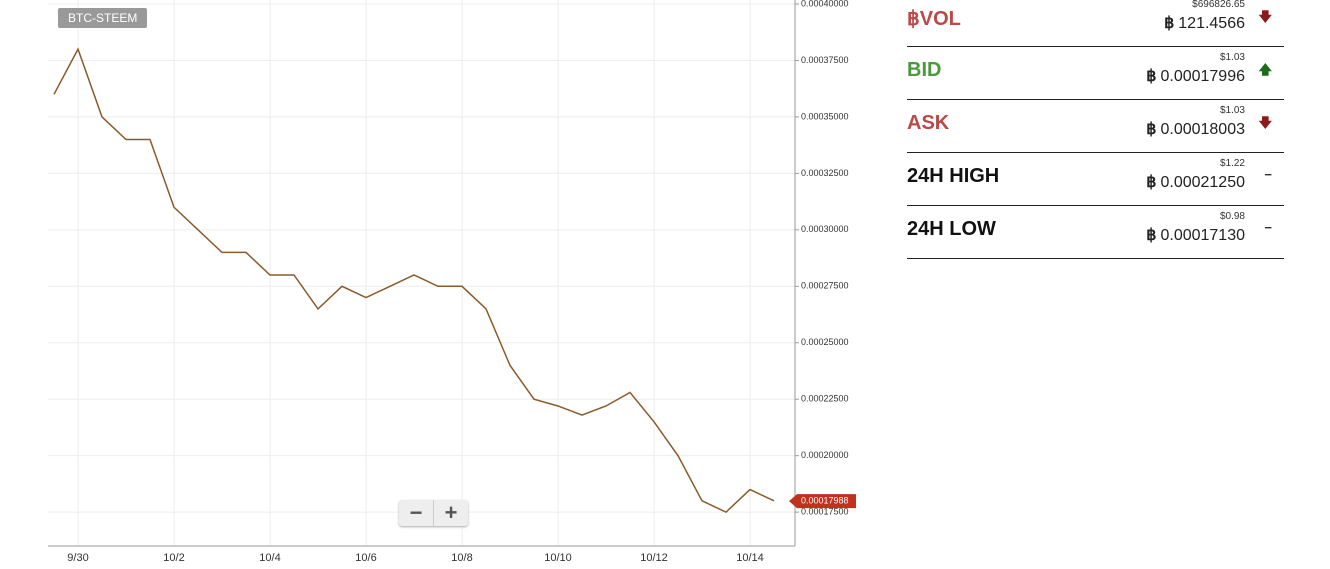 Image resolution: width=1330 pixels, height=569 pixels. Describe the element at coordinates (77, 558) in the screenshot. I see `x-tick-label: 9/30` at that location.